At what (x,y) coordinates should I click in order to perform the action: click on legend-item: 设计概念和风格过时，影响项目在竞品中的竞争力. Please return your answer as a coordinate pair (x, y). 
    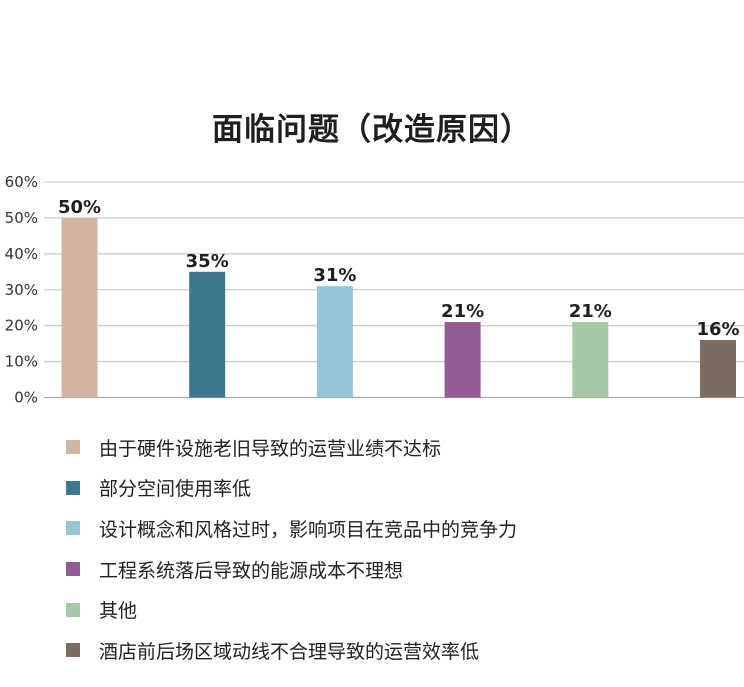
    Looking at the image, I should click on (291, 528).